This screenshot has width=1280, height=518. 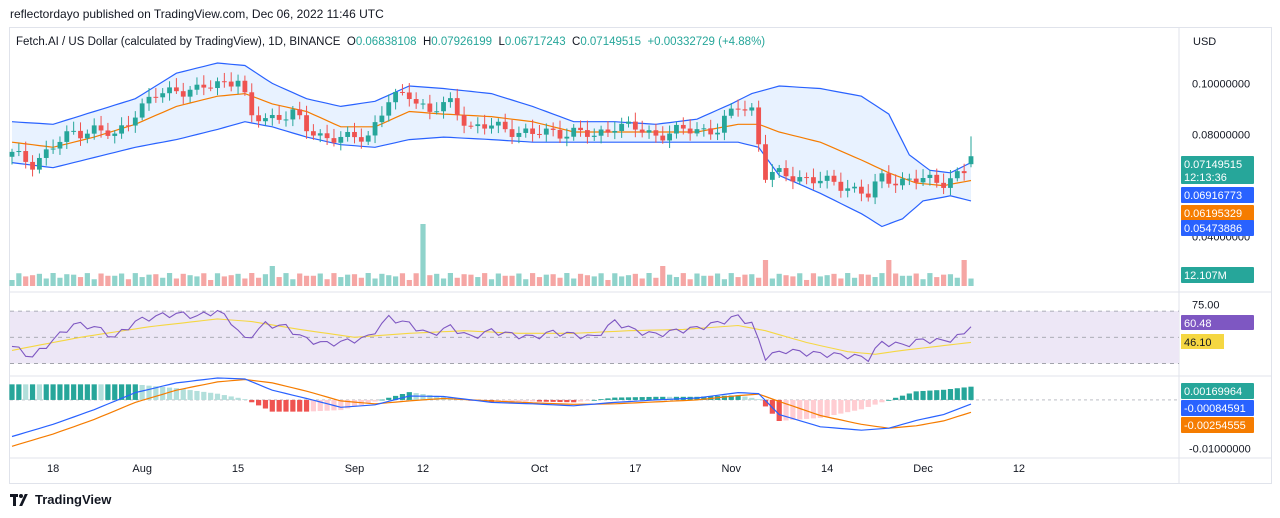 I want to click on bb-lower-label-bg, so click(x=1217, y=228).